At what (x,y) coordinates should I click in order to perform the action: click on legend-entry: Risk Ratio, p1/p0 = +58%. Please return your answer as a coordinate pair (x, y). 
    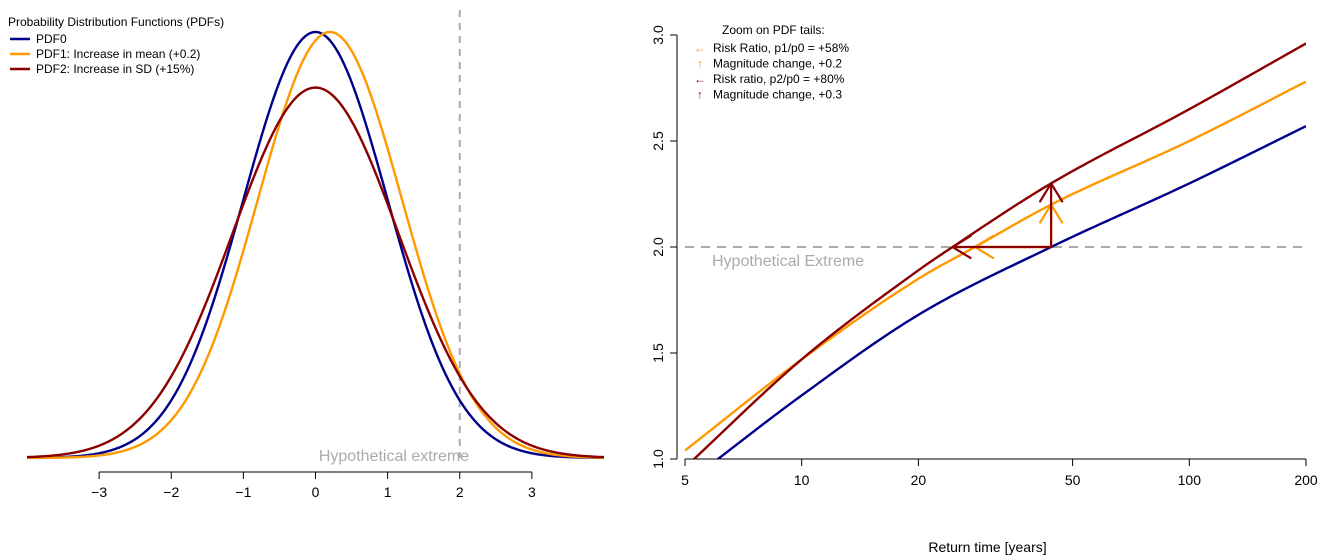
    Looking at the image, I should click on (781, 48).